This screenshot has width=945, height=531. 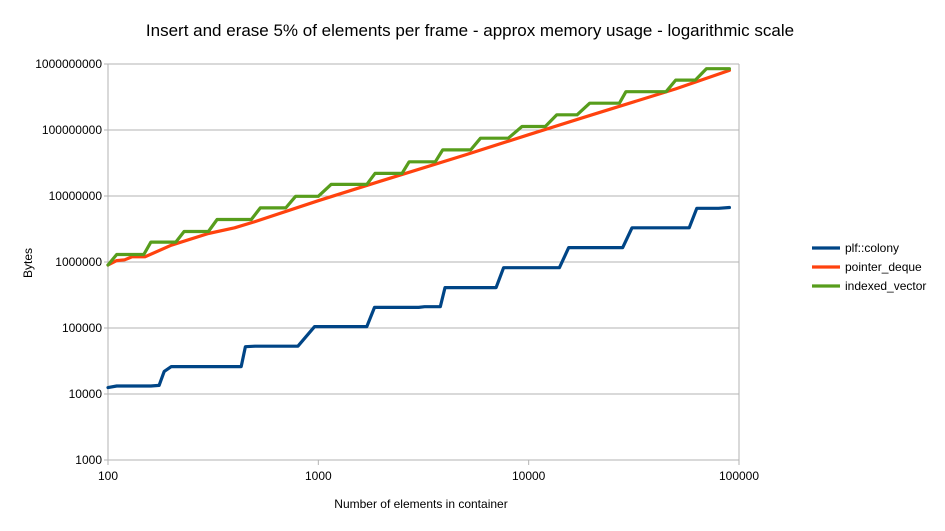 I want to click on x-tick-label: 100000, so click(x=739, y=476).